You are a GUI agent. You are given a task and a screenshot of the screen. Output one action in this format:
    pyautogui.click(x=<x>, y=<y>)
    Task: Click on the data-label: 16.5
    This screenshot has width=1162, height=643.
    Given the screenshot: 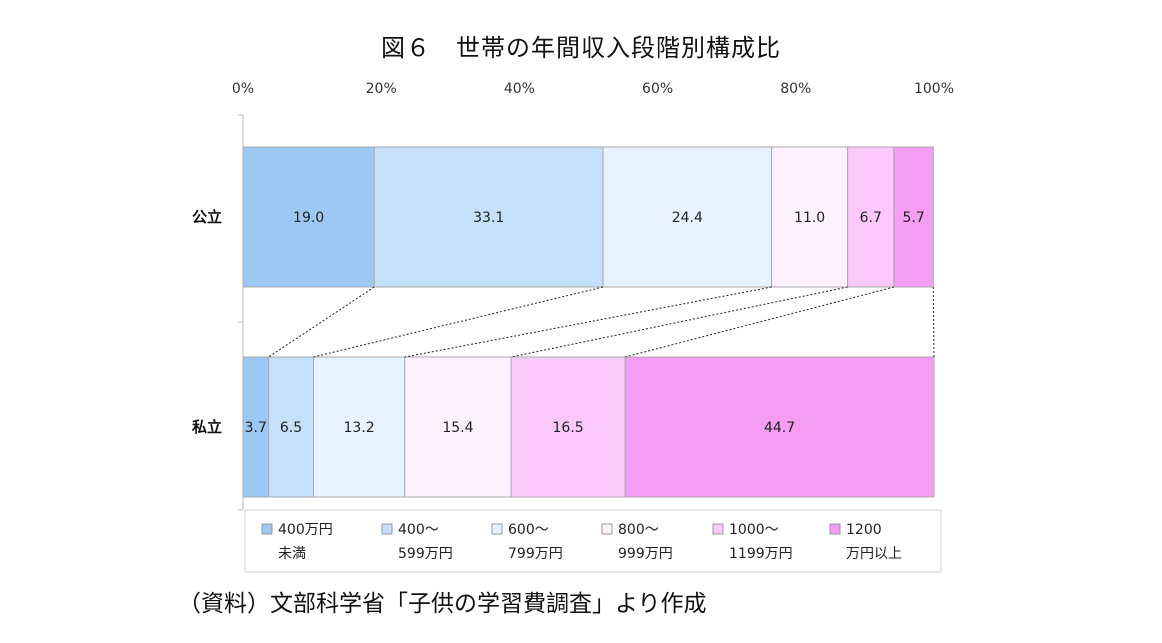 What is the action you would take?
    pyautogui.click(x=568, y=428)
    